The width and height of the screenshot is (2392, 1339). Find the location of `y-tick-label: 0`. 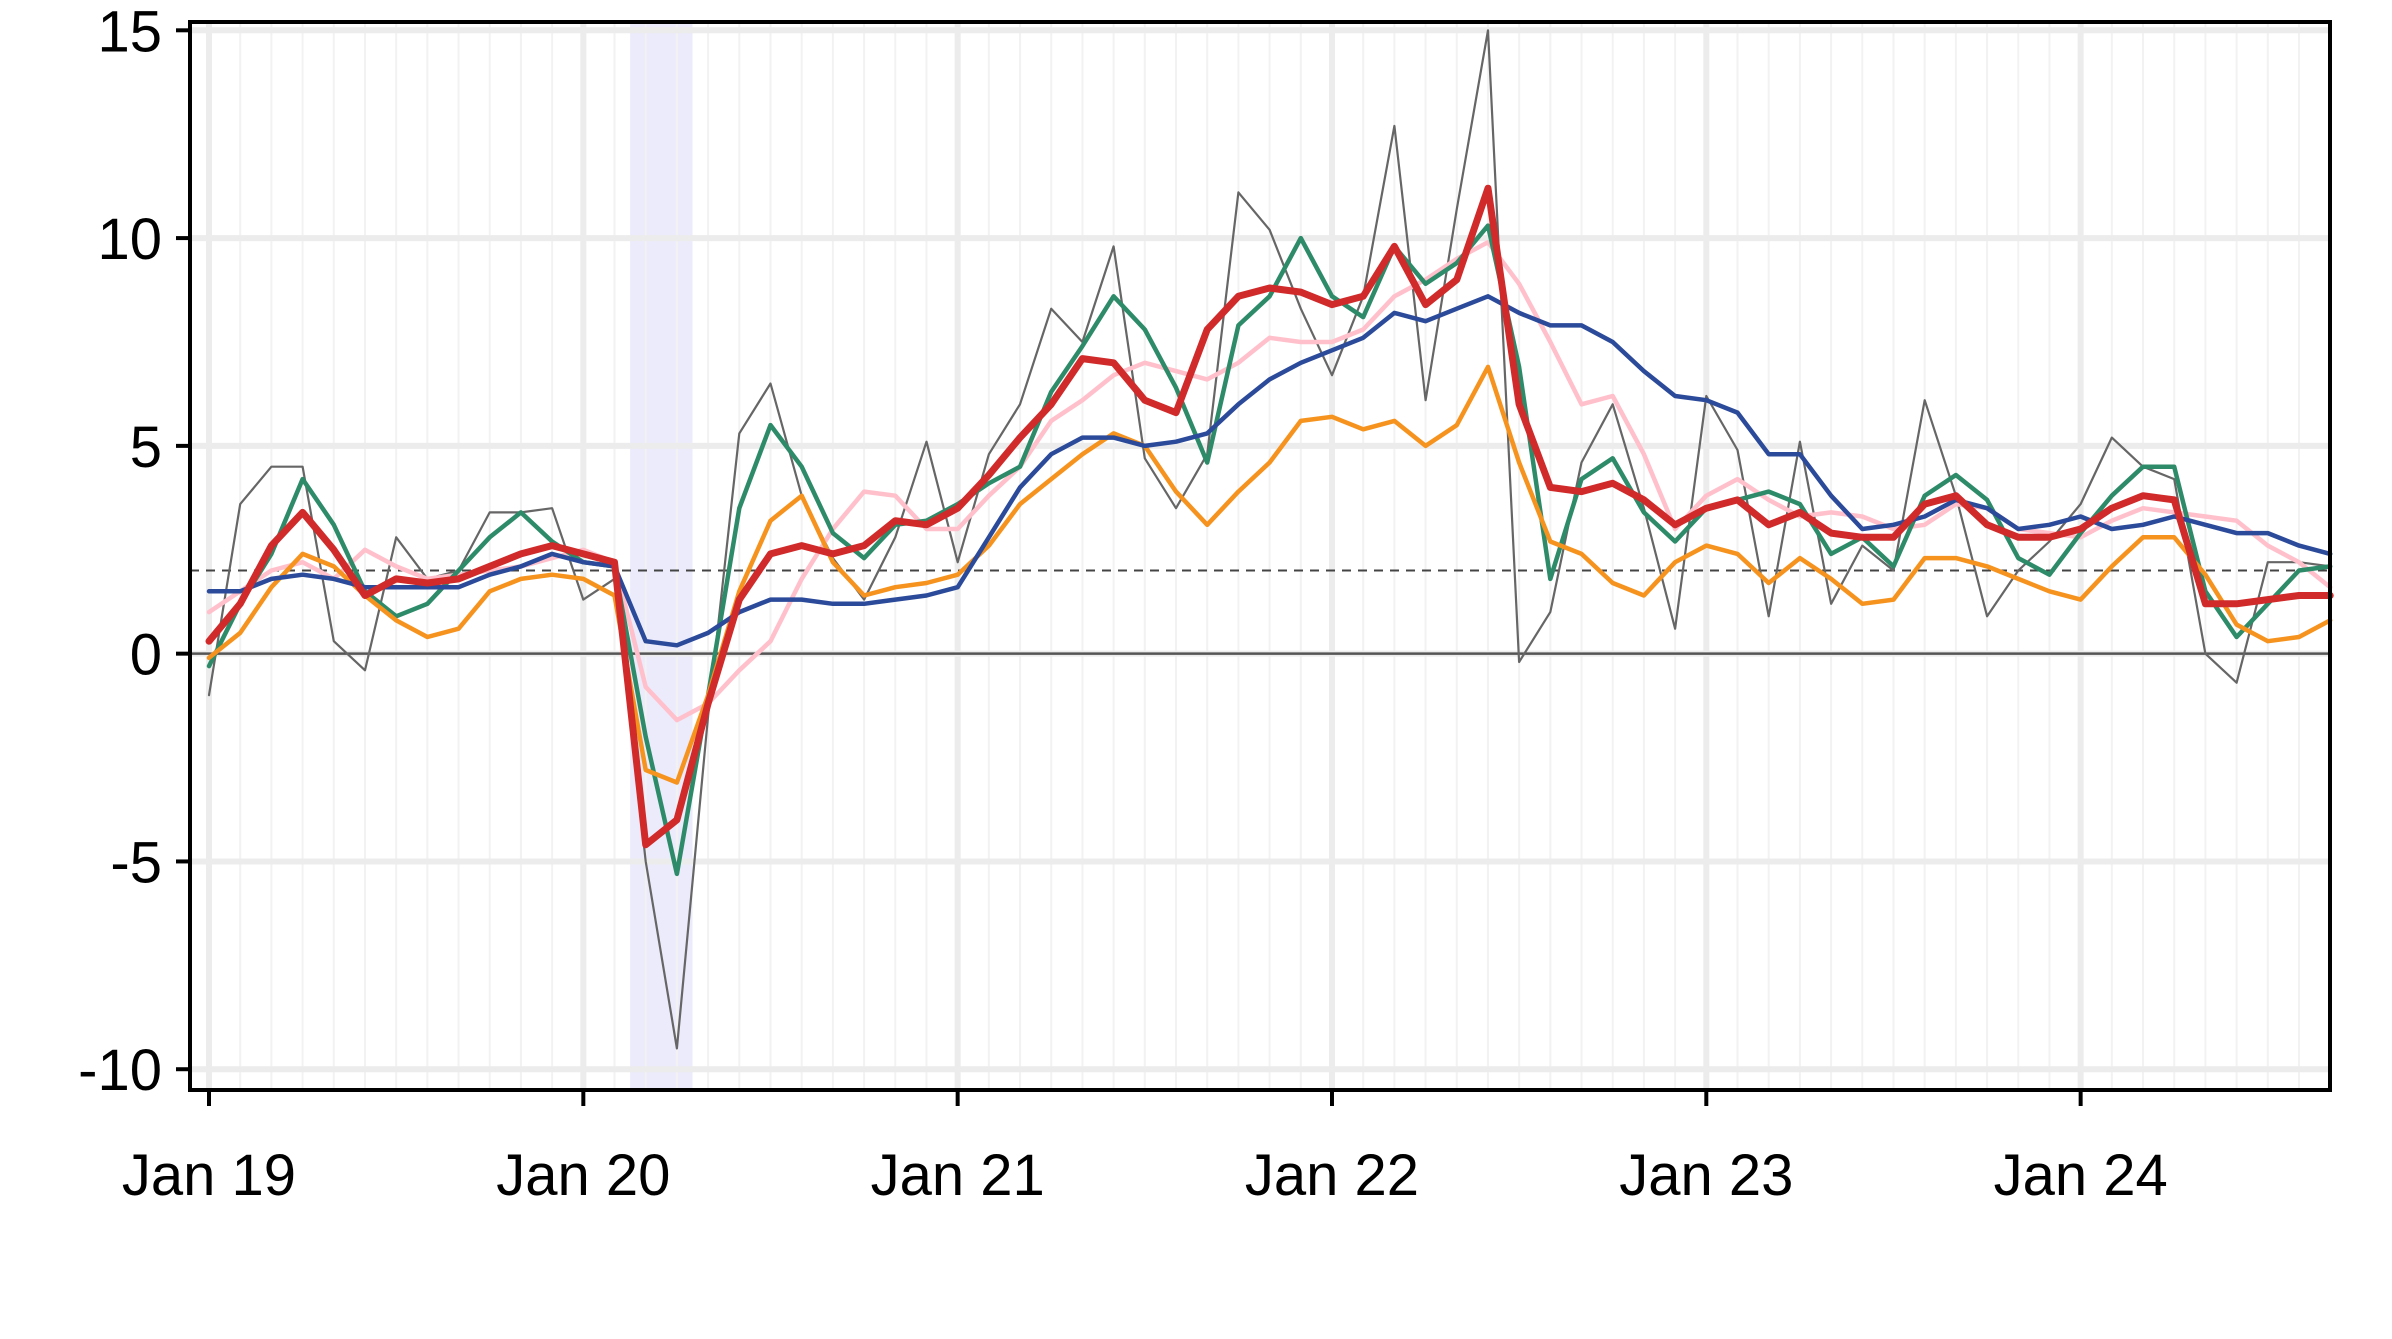

y-tick-label: 0 is located at coordinates (146, 655).